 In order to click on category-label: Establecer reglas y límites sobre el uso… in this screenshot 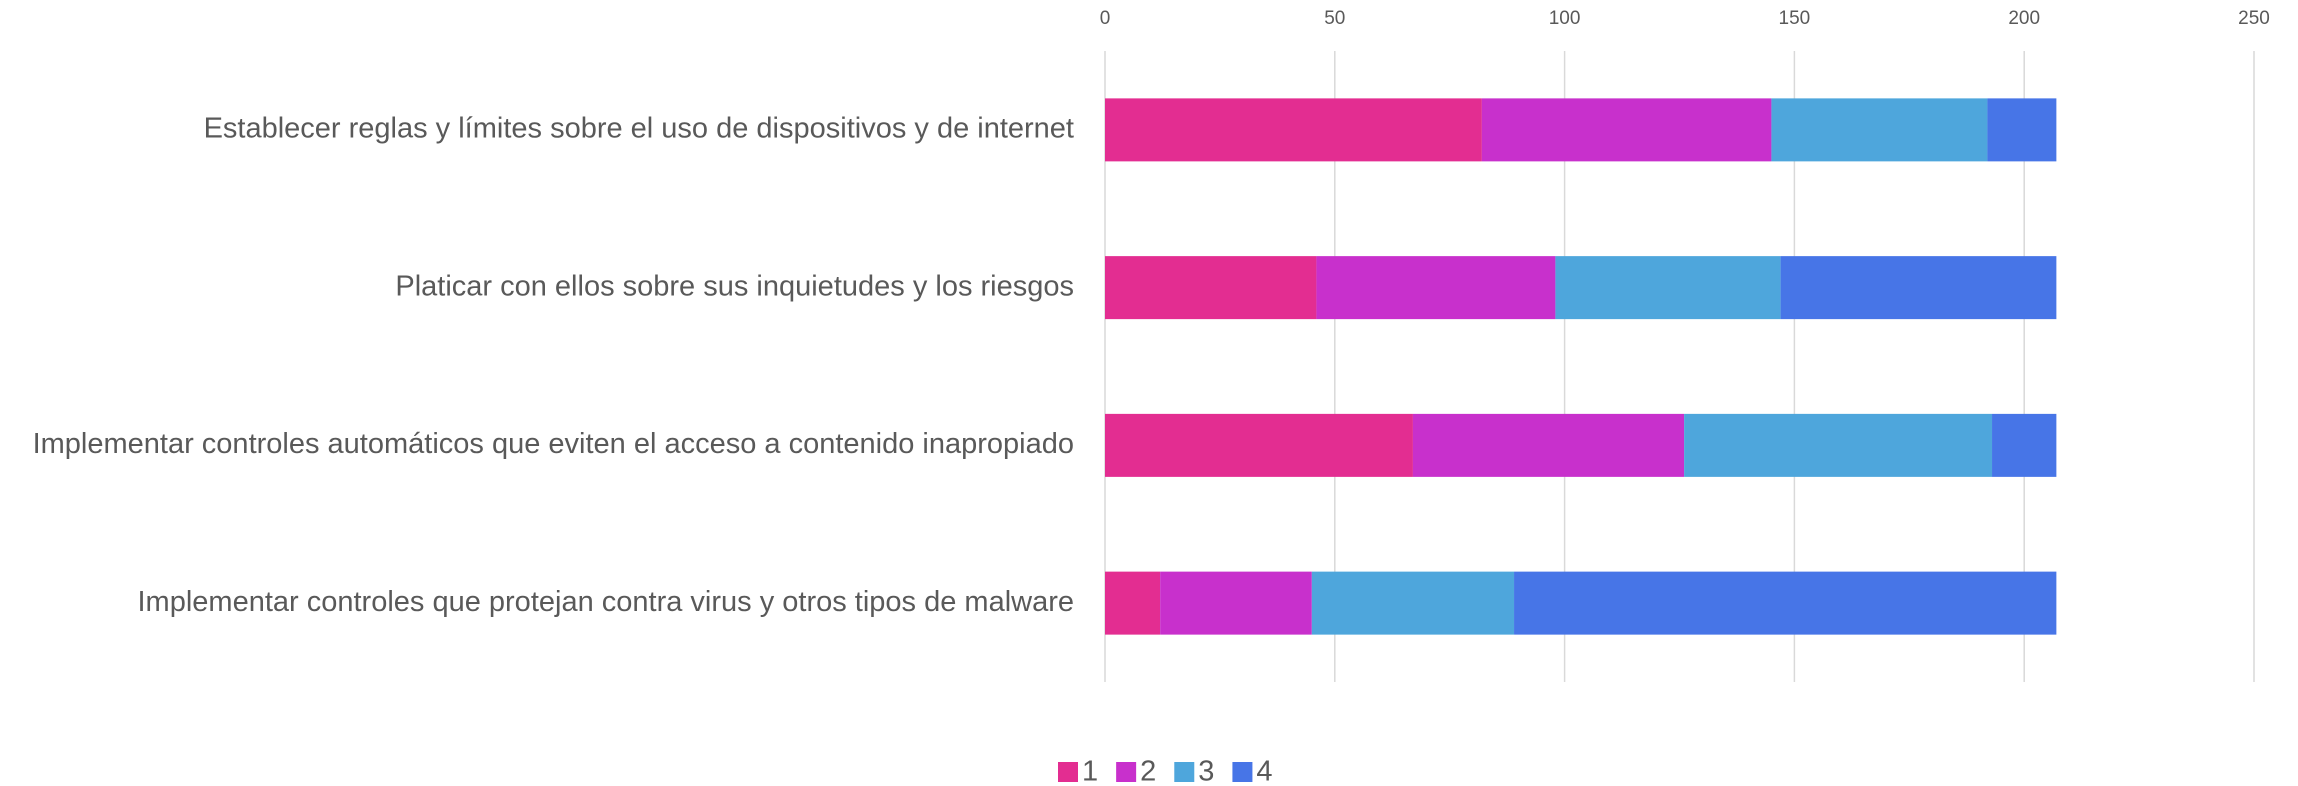, I will do `click(639, 129)`.